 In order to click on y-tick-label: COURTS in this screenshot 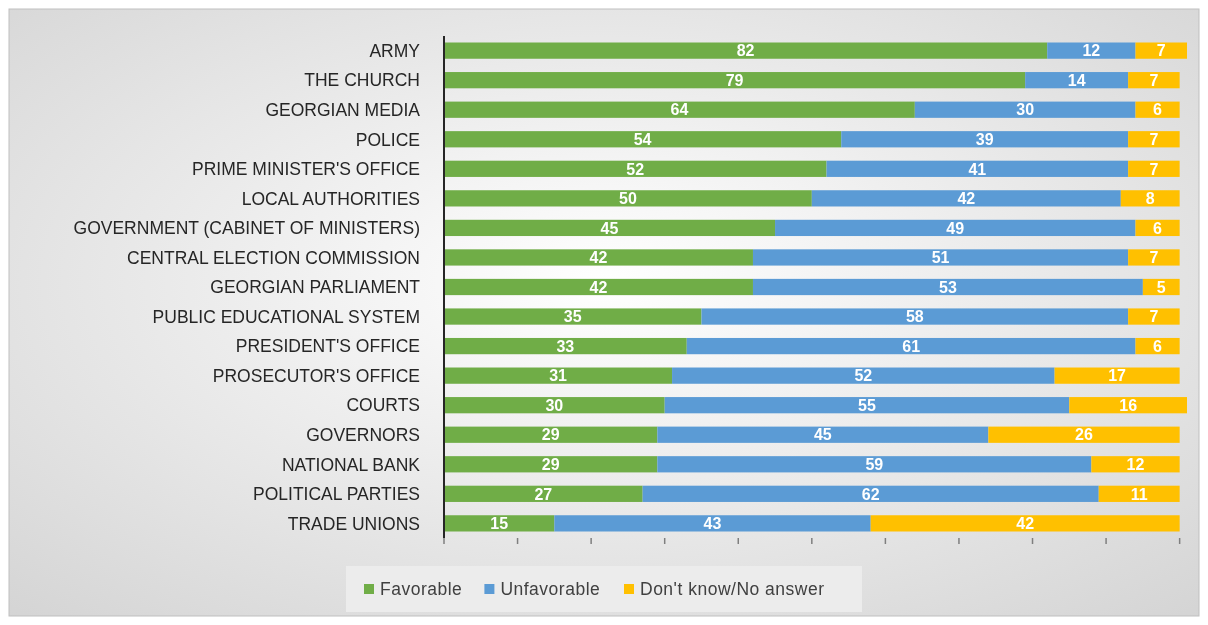, I will do `click(383, 405)`.